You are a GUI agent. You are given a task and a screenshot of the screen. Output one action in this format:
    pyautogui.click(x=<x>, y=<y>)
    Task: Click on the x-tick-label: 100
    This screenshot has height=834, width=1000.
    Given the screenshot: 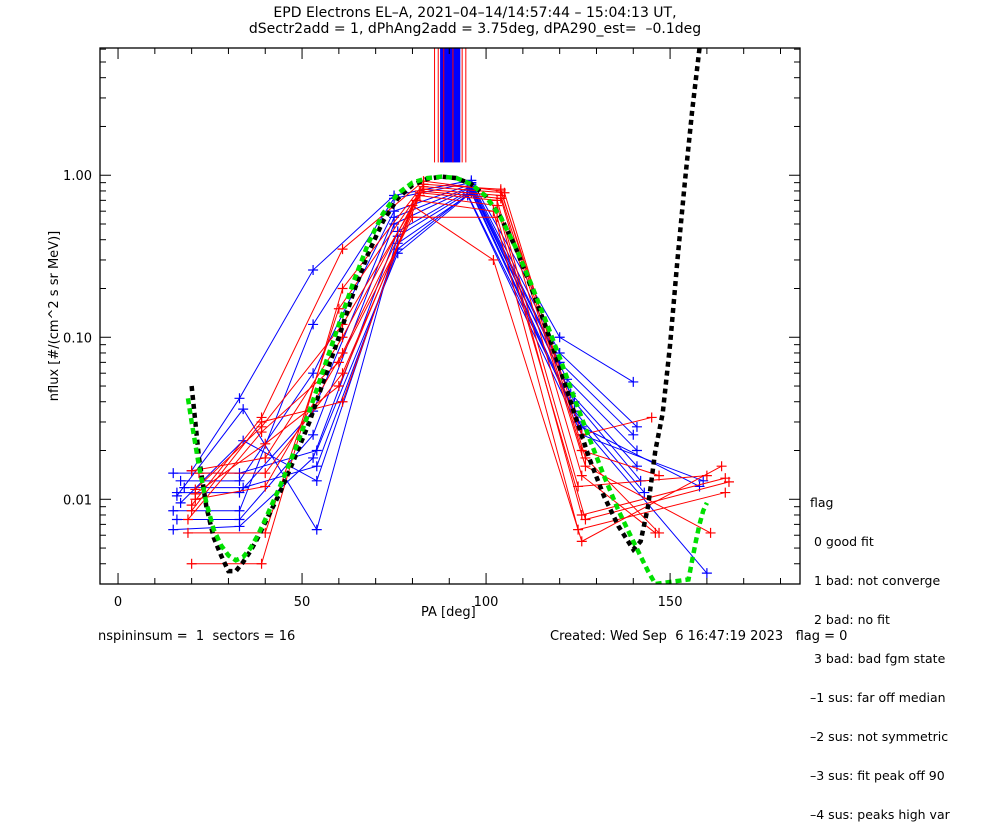 What is the action you would take?
    pyautogui.click(x=486, y=602)
    